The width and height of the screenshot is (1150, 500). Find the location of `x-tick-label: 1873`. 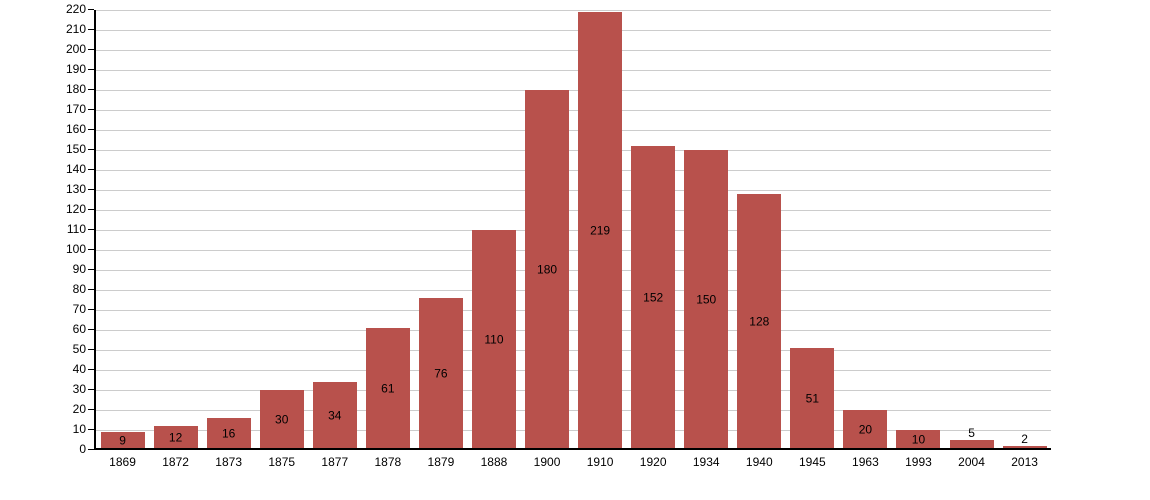

x-tick-label: 1873 is located at coordinates (228, 462).